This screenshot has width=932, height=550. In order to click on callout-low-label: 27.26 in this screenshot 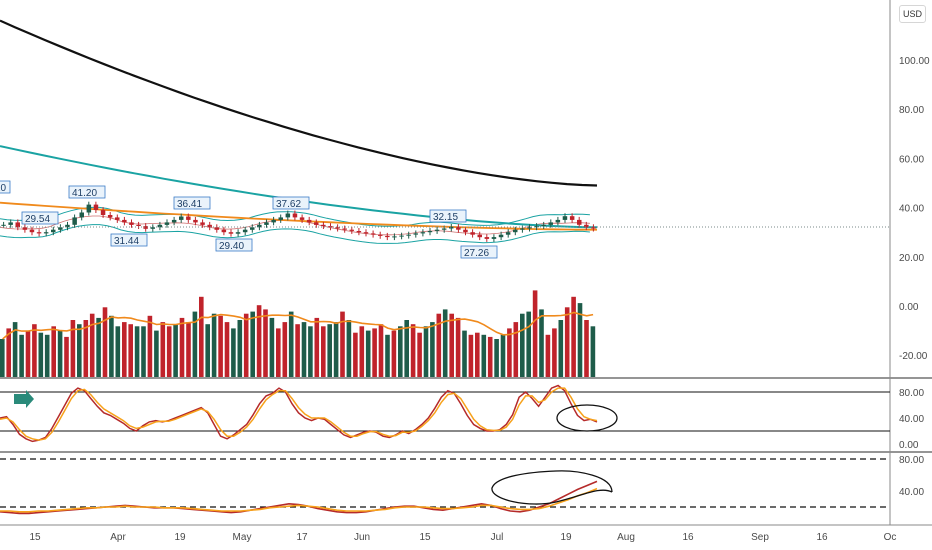, I will do `click(476, 253)`.